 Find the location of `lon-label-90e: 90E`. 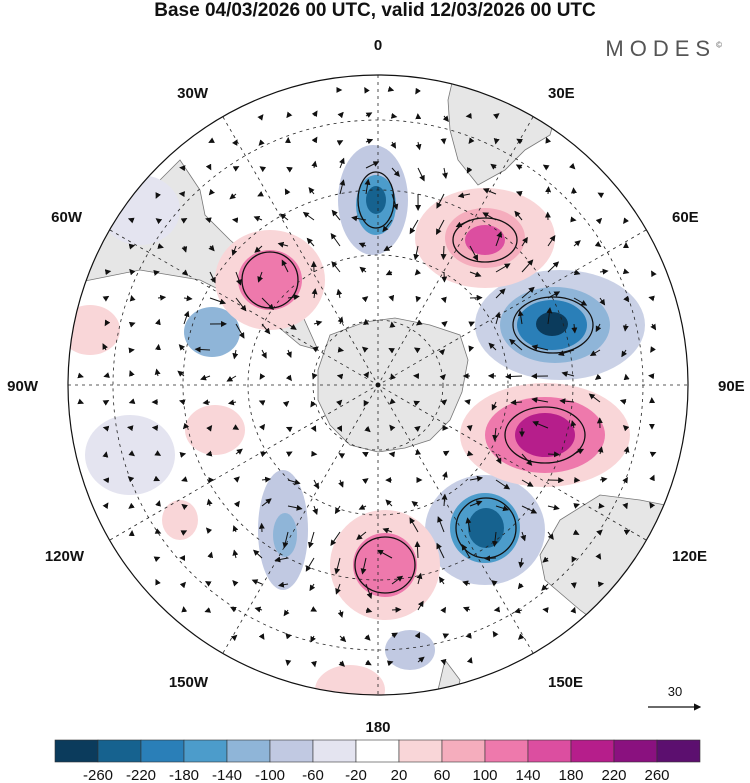

lon-label-90e: 90E is located at coordinates (731, 386).